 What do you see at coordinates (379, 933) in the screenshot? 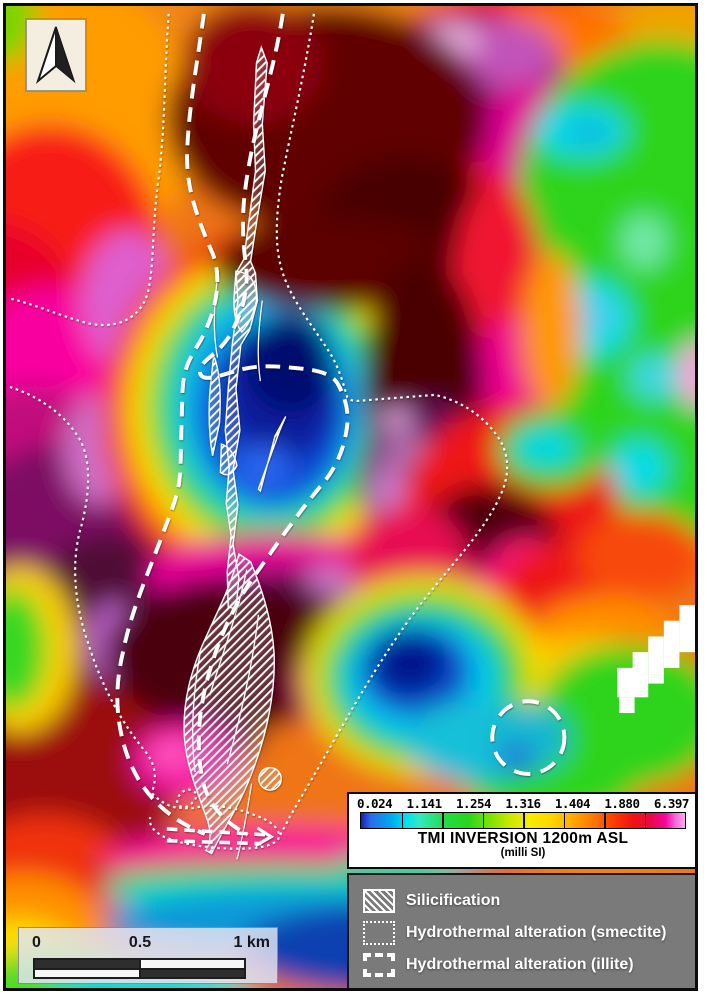
I see `dotted-outline-swatch-icon` at bounding box center [379, 933].